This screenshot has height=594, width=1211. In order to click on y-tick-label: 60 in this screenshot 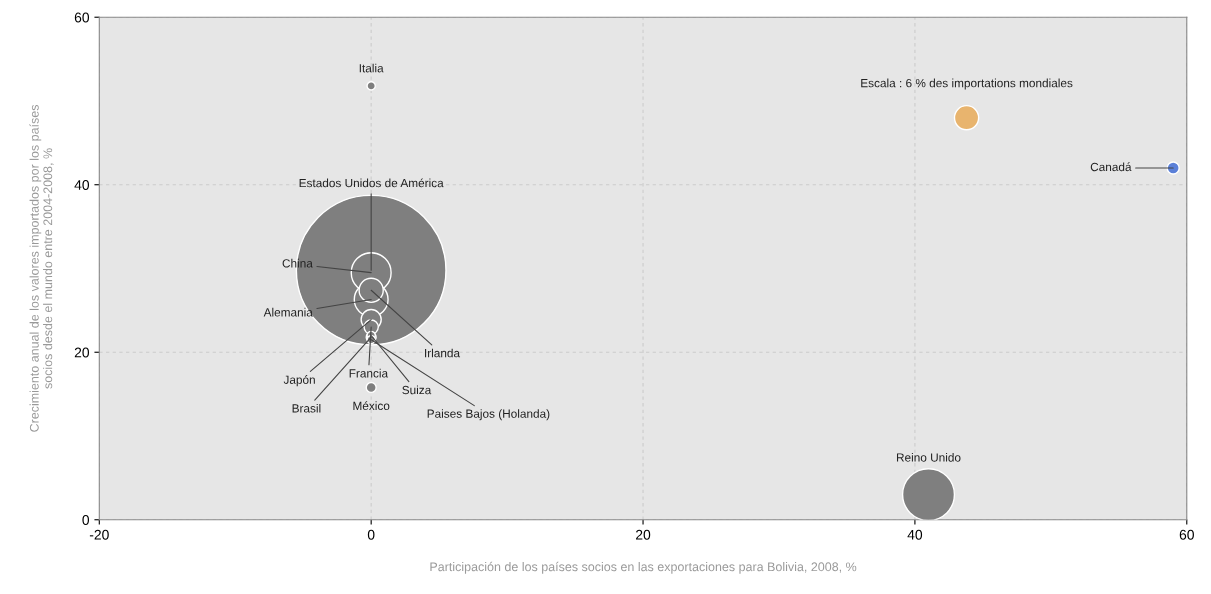, I will do `click(82, 17)`.